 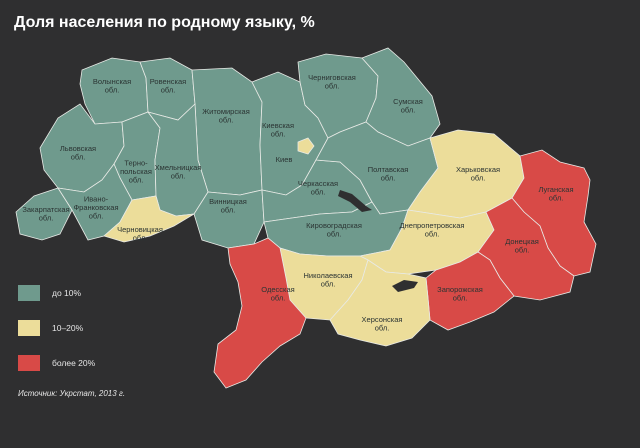 What do you see at coordinates (112, 86) in the screenshot?
I see `region-label-volyn: Волынская обл.` at bounding box center [112, 86].